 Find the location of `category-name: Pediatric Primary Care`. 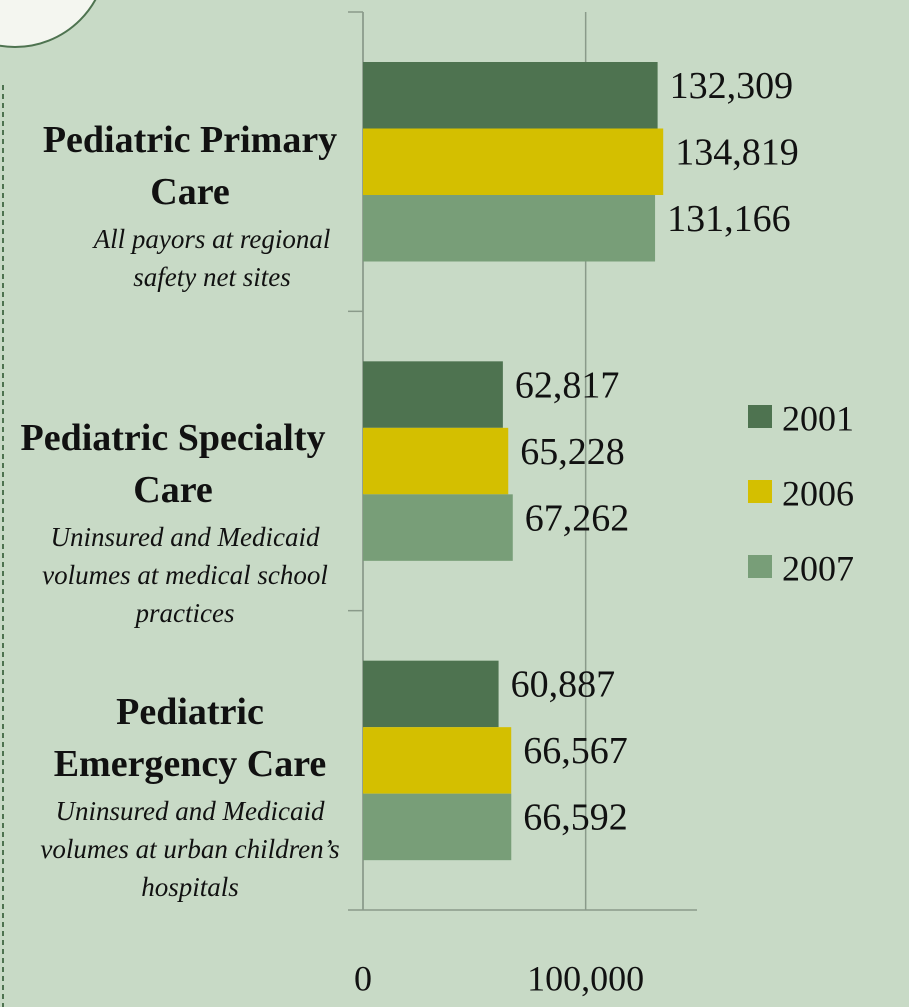

category-name: Pediatric Primary Care is located at coordinates (190, 166).